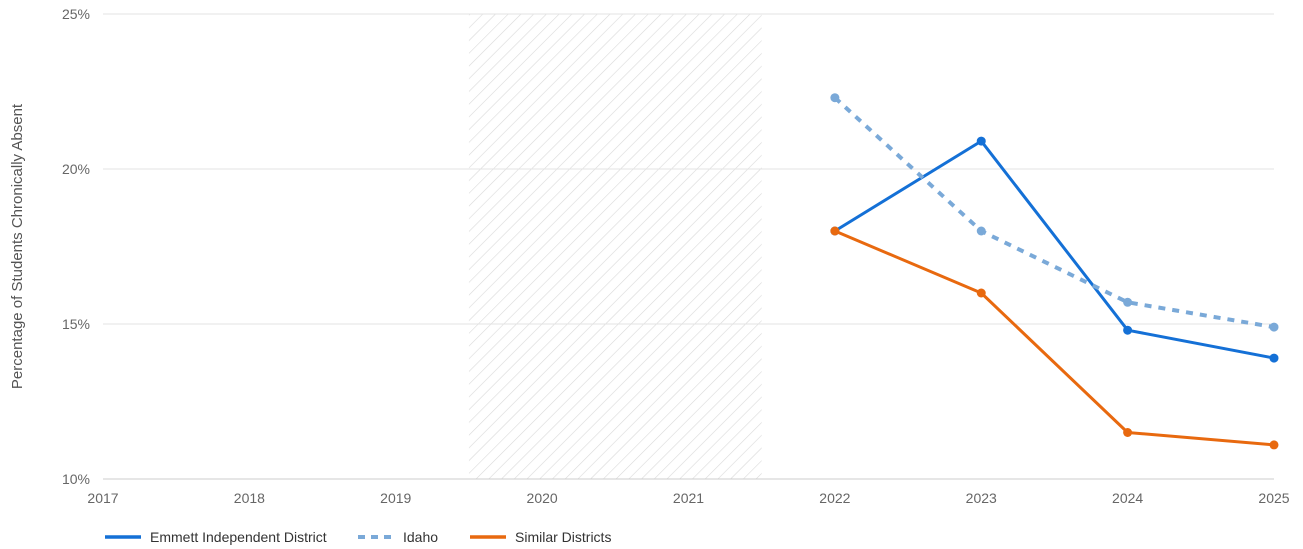 Image resolution: width=1303 pixels, height=549 pixels. Describe the element at coordinates (395, 498) in the screenshot. I see `x-tick-label: 2019` at that location.